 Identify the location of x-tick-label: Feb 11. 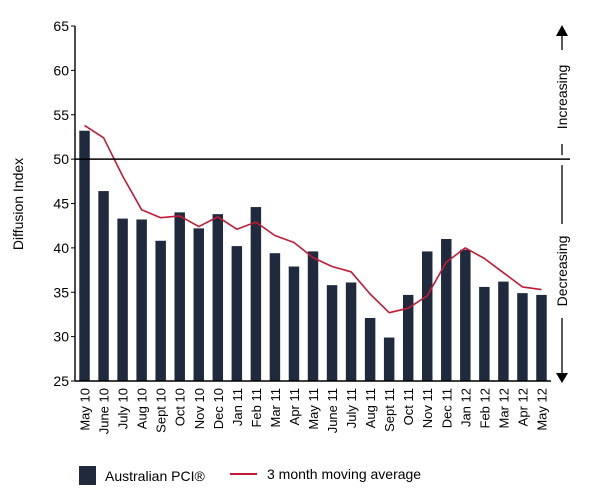
(256, 408).